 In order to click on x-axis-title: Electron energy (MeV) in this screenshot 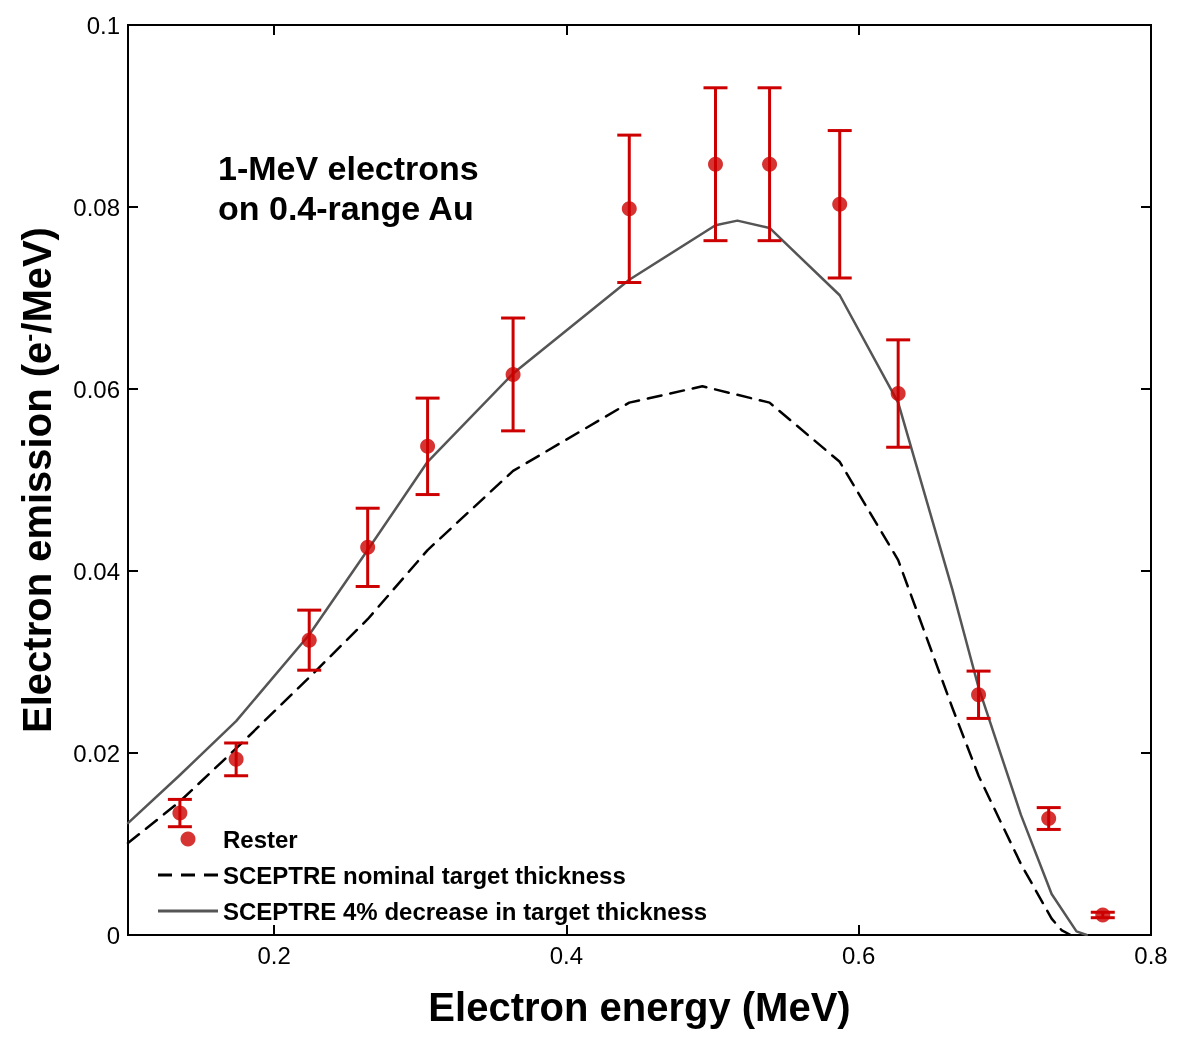, I will do `click(639, 1007)`.